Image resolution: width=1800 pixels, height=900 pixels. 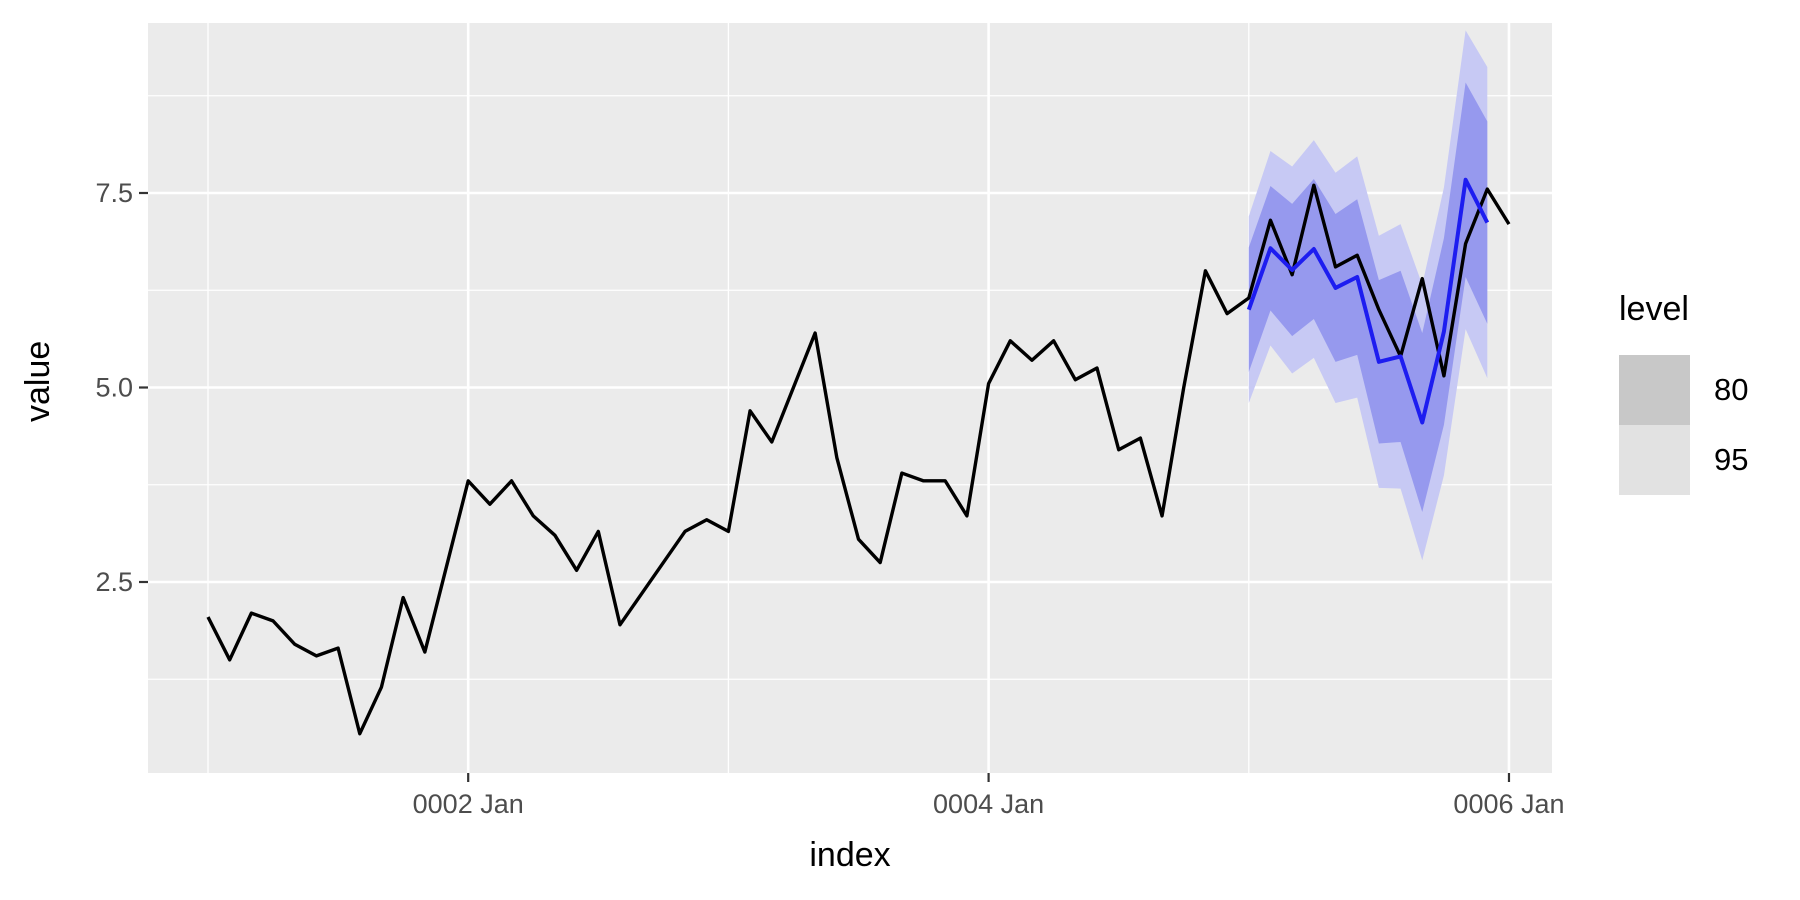 What do you see at coordinates (38, 381) in the screenshot?
I see `y-axis-title: value` at bounding box center [38, 381].